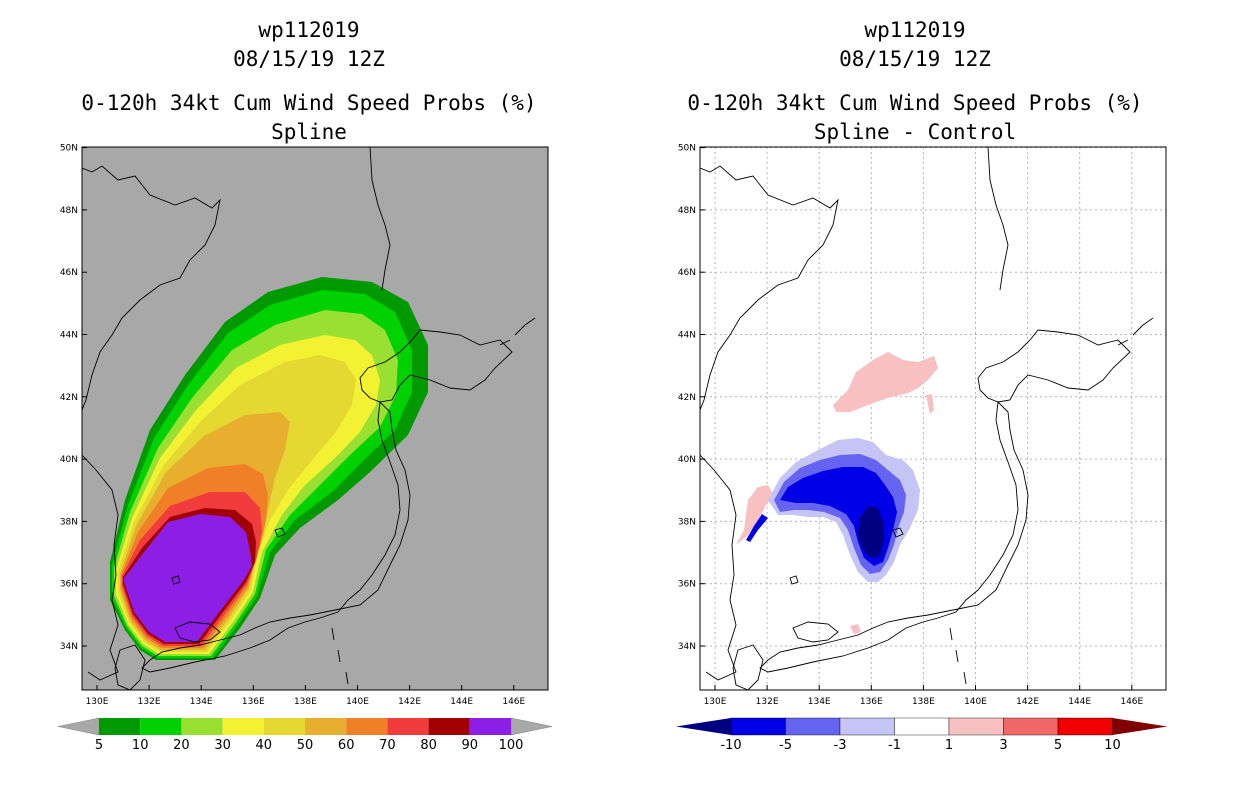  What do you see at coordinates (1054, 366) in the screenshot?
I see `right-coast-hokkaido` at bounding box center [1054, 366].